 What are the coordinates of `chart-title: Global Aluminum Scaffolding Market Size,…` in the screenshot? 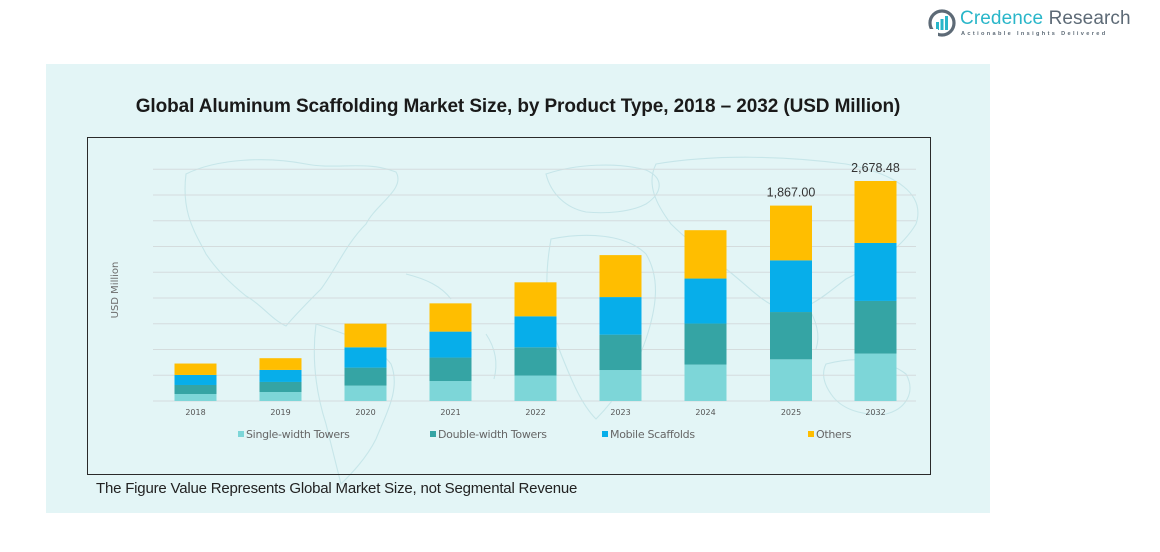 It's located at (518, 106).